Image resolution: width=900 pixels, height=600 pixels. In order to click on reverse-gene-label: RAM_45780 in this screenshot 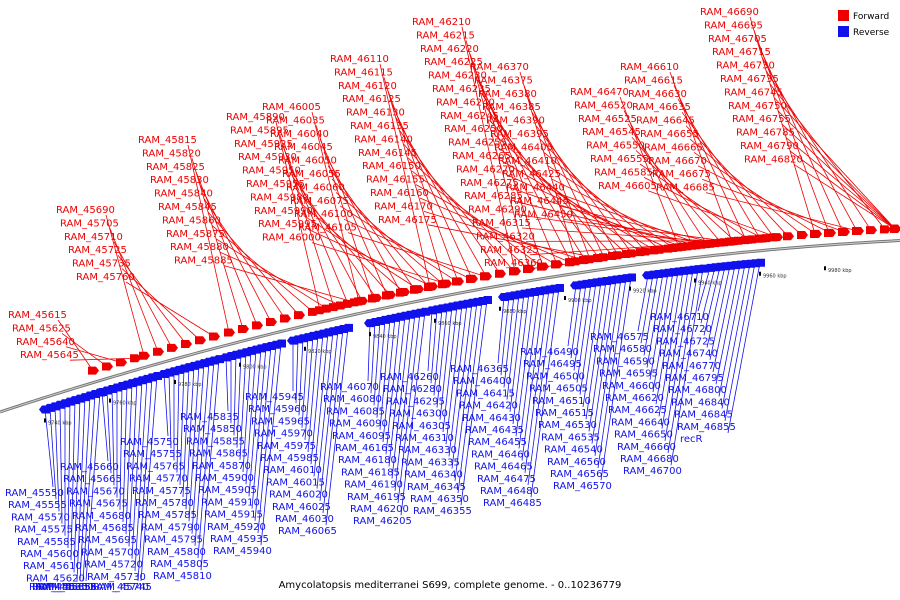, I will do `click(164, 503)`.